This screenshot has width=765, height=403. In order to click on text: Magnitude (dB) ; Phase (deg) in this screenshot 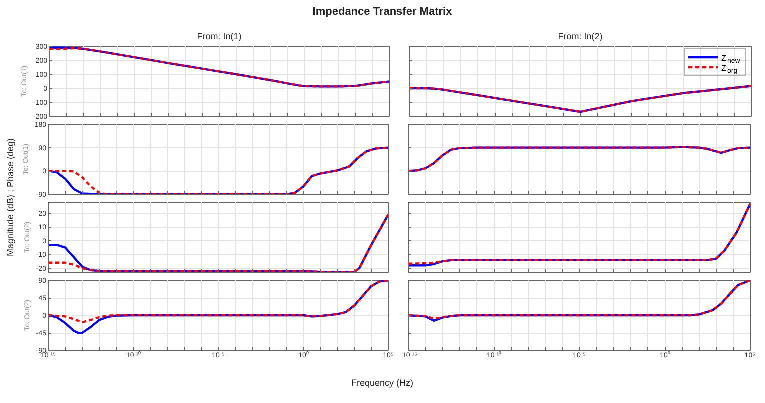, I will do `click(10, 197)`.